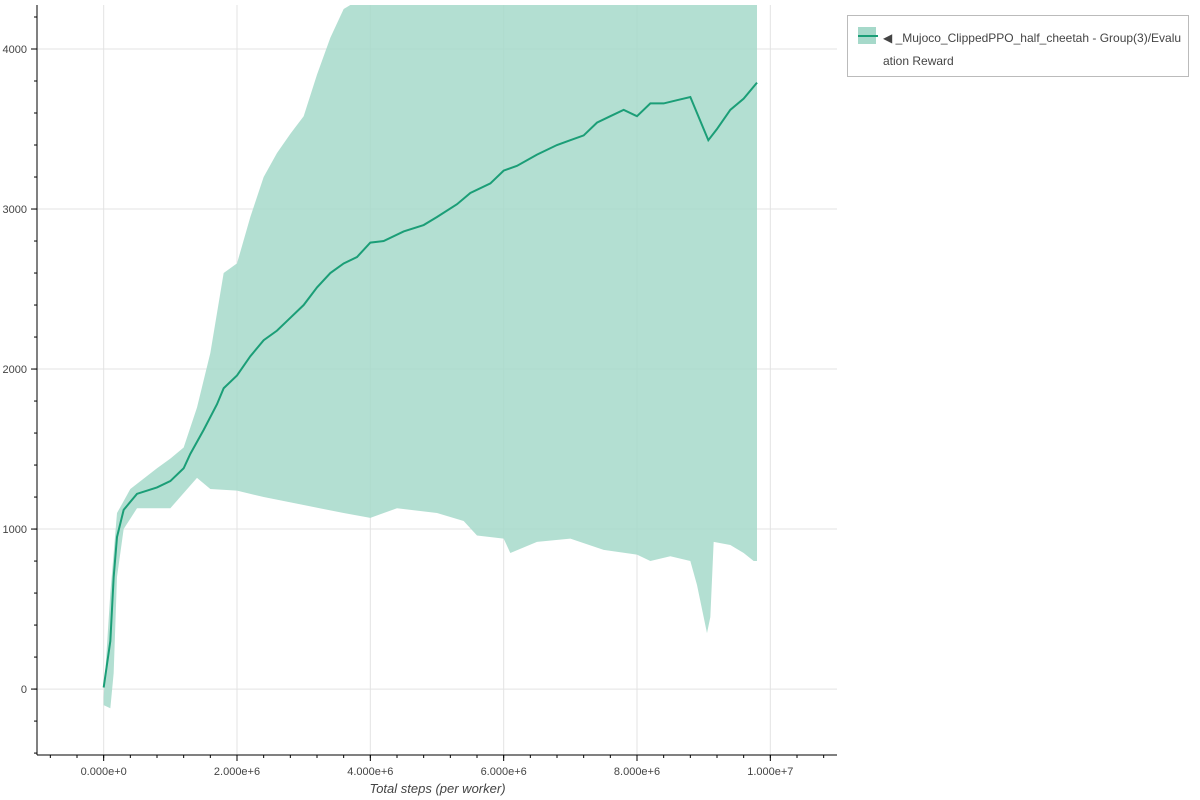 The width and height of the screenshot is (1200, 800). I want to click on y-tick-label: 1000, so click(15, 530).